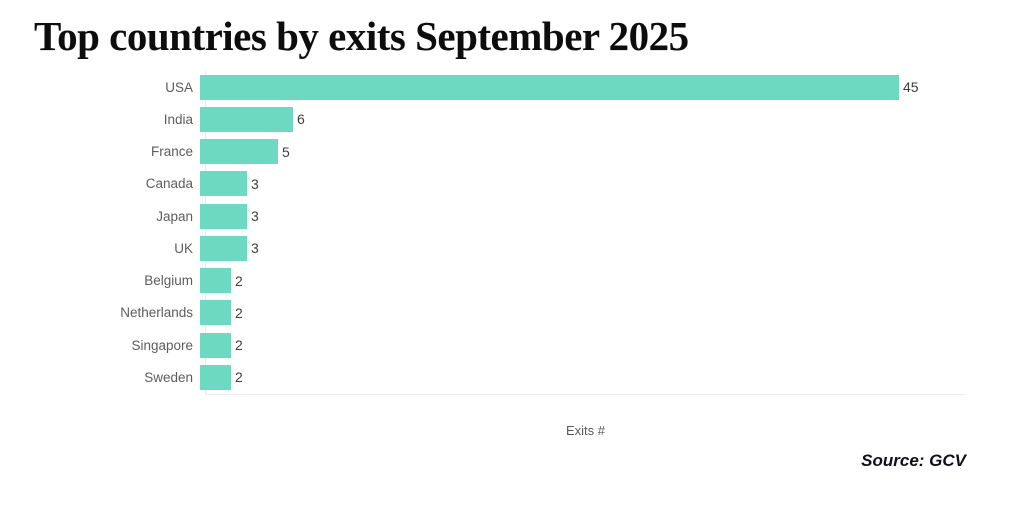 The height and width of the screenshot is (511, 1024). I want to click on value-label: 6, so click(301, 119).